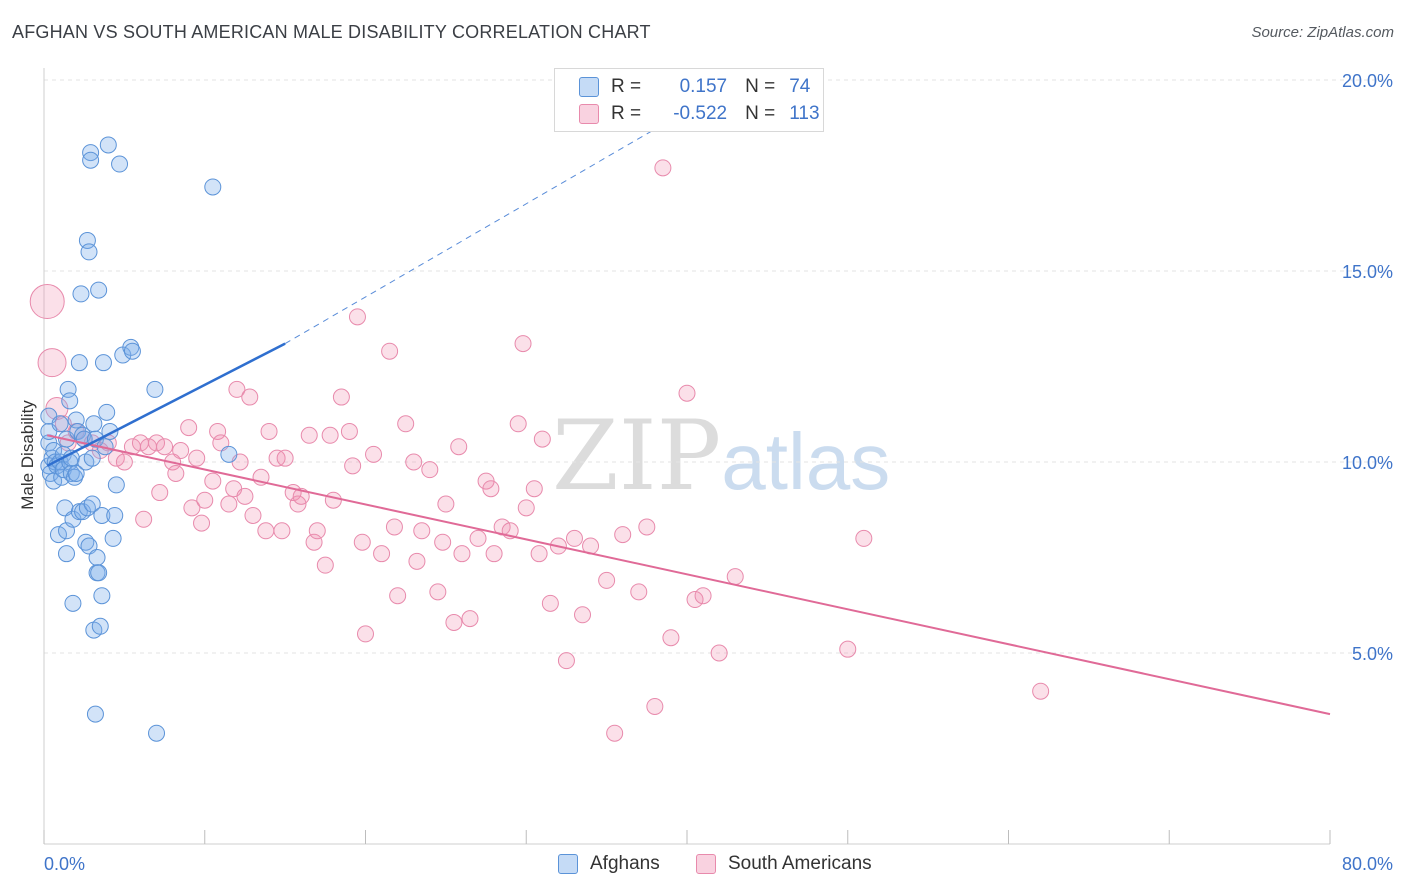 This screenshot has height=892, width=1406. What do you see at coordinates (800, 863) in the screenshot?
I see `south-americans-legend-label: South Americans` at bounding box center [800, 863].